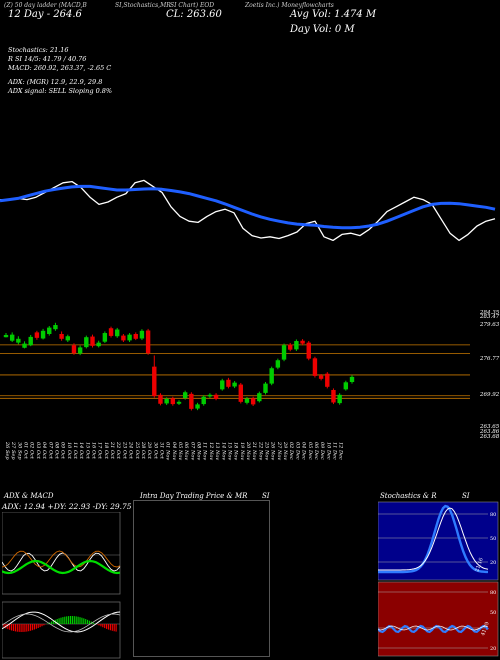 The width and height of the screenshot is (500, 660). What do you see at coordinates (56, 451) in the screenshot?
I see `date-tick-label: 08 Oct` at bounding box center [56, 451].